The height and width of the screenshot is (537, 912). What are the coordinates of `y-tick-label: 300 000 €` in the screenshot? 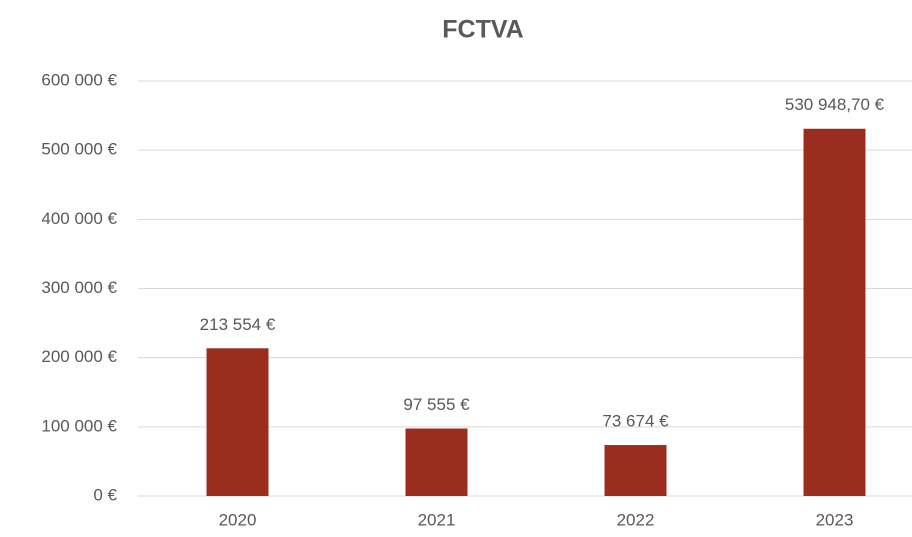 It's located at (79, 287).